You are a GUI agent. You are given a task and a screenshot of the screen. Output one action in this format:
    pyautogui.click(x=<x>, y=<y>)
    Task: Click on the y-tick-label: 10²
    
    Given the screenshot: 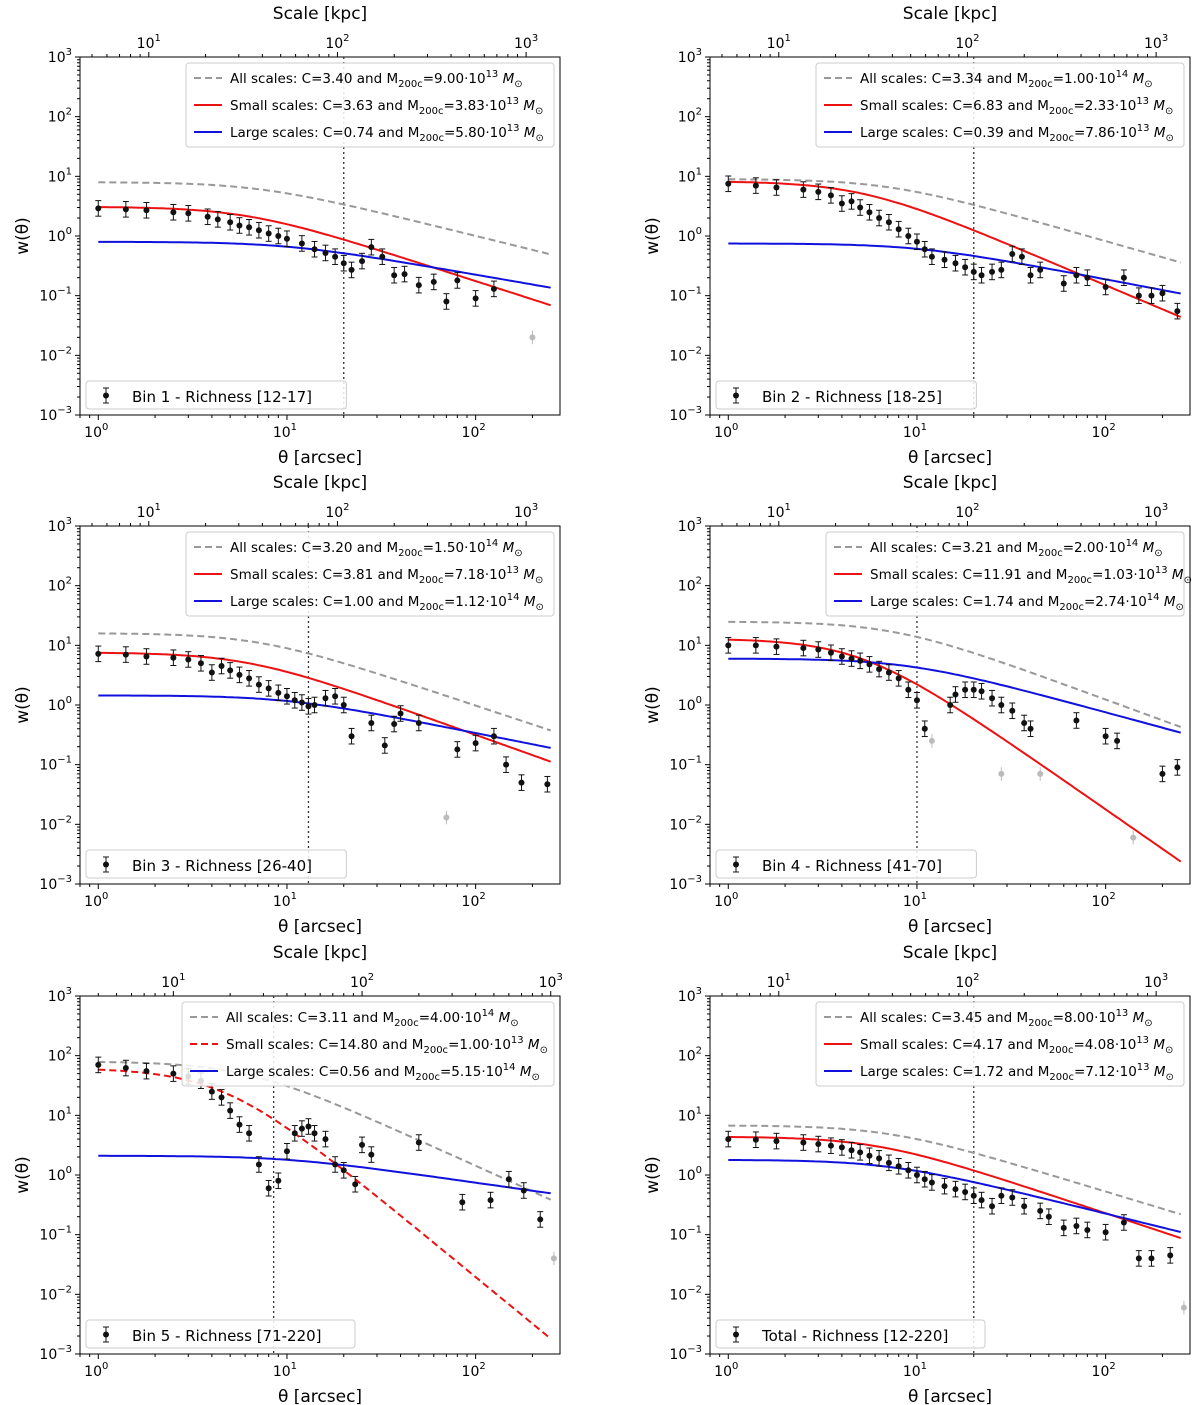 What is the action you would take?
    pyautogui.click(x=60, y=1055)
    